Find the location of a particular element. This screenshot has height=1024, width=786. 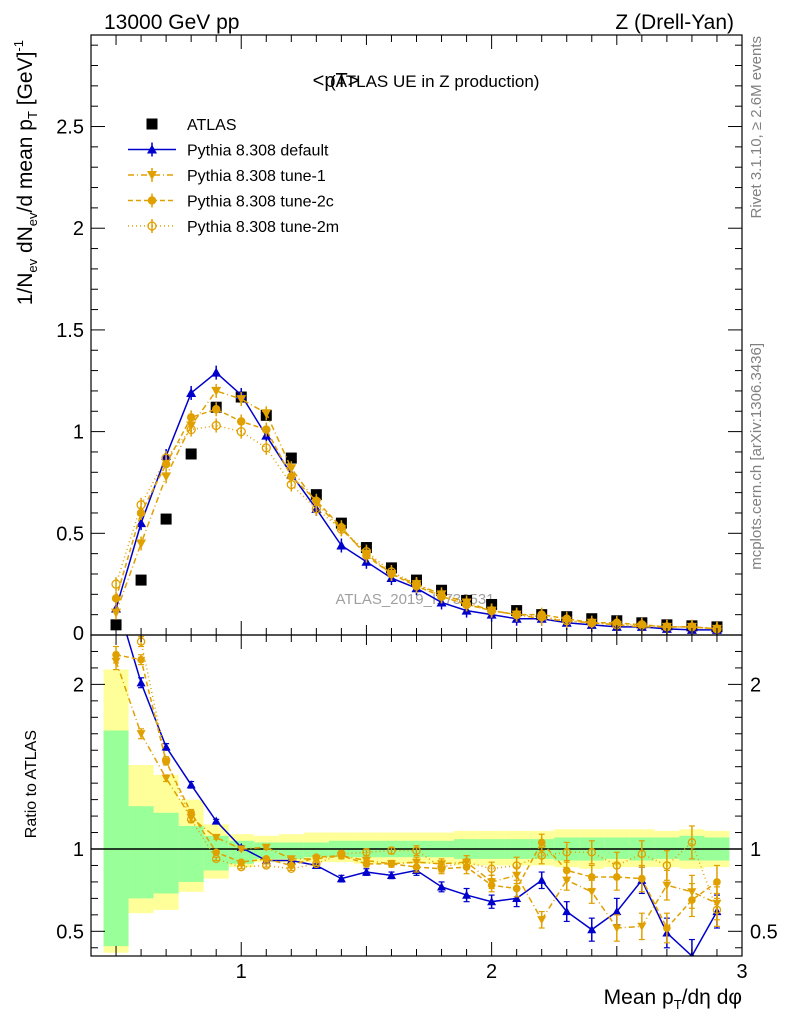

main-y-tick-label: 2.5 is located at coordinates (70, 128).